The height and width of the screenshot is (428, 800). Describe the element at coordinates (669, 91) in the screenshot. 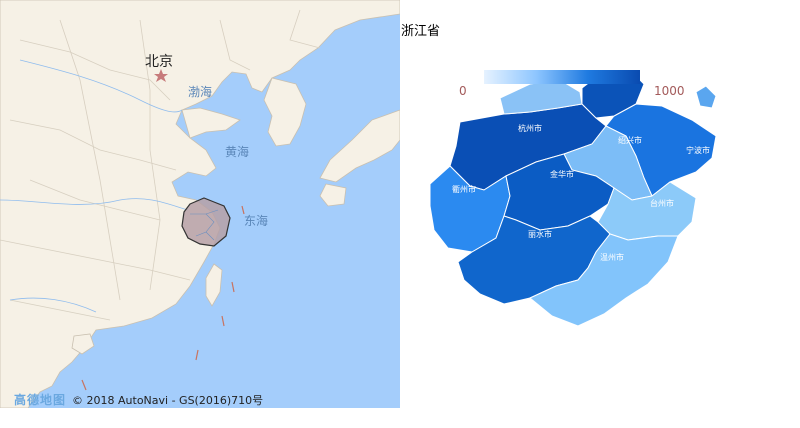

I see `visual-map-max-label: 1000` at that location.